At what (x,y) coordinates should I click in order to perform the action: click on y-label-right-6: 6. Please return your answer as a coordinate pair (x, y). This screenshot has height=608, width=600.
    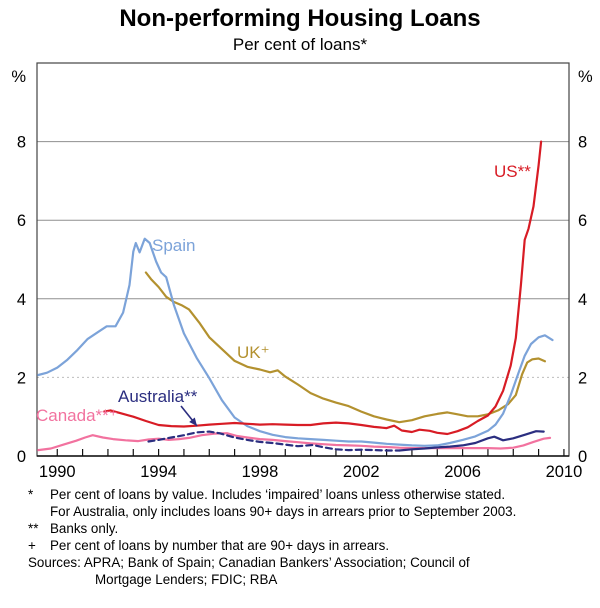
    Looking at the image, I should click on (582, 221).